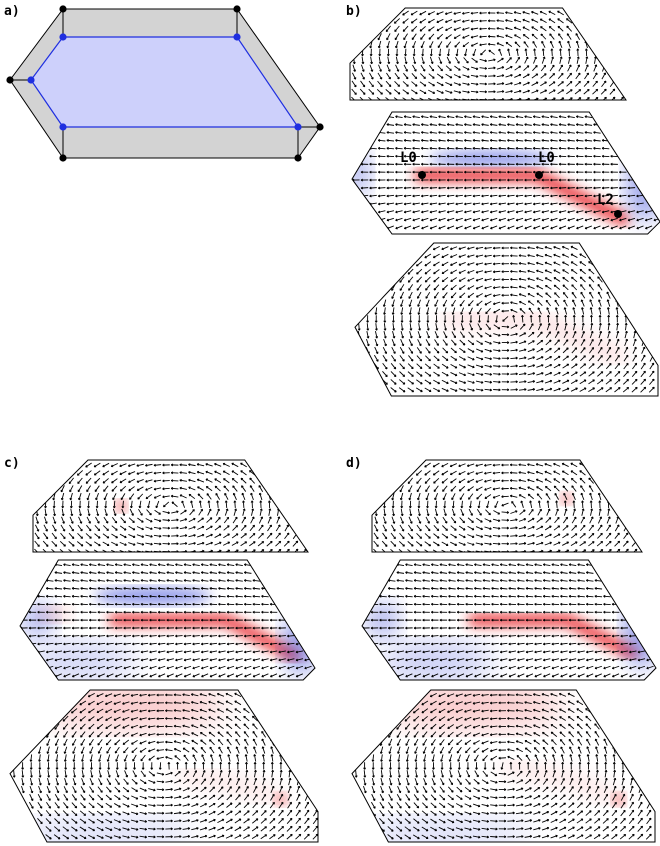 This screenshot has width=660, height=846. What do you see at coordinates (511, 184) in the screenshot?
I see `site-markers: L0 L0 L2` at bounding box center [511, 184].